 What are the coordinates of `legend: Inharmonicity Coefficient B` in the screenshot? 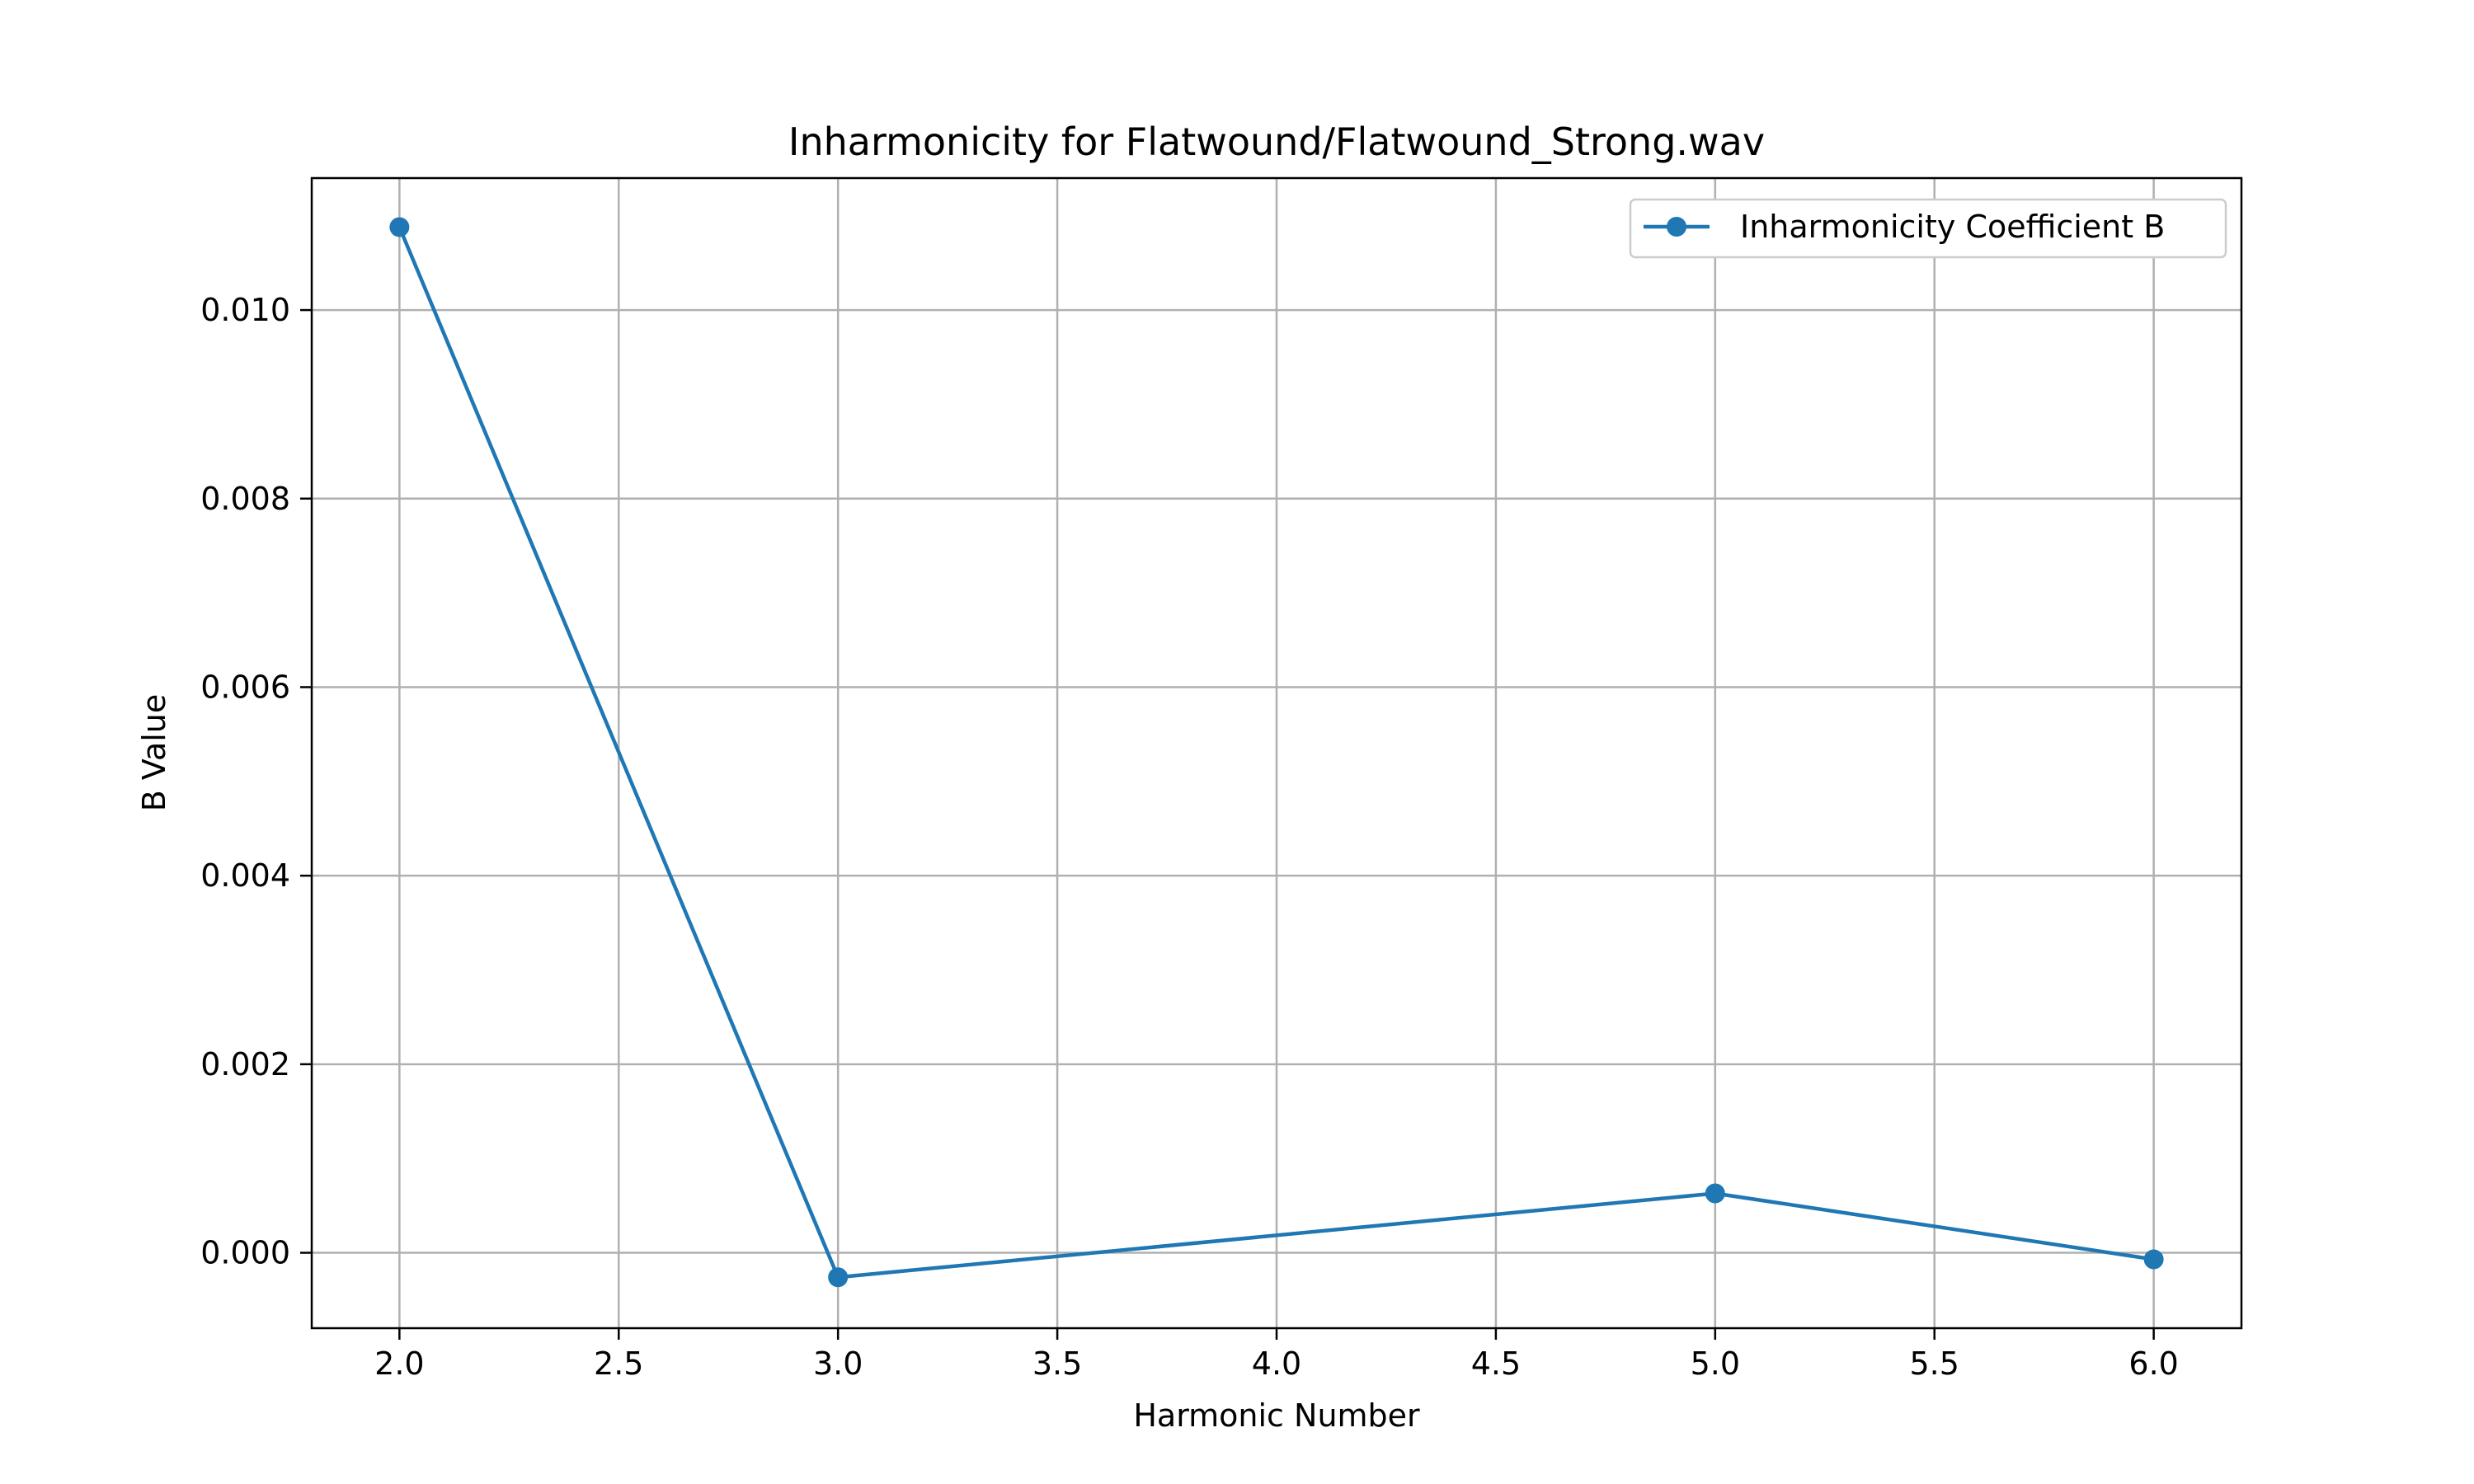 It's located at (1928, 228).